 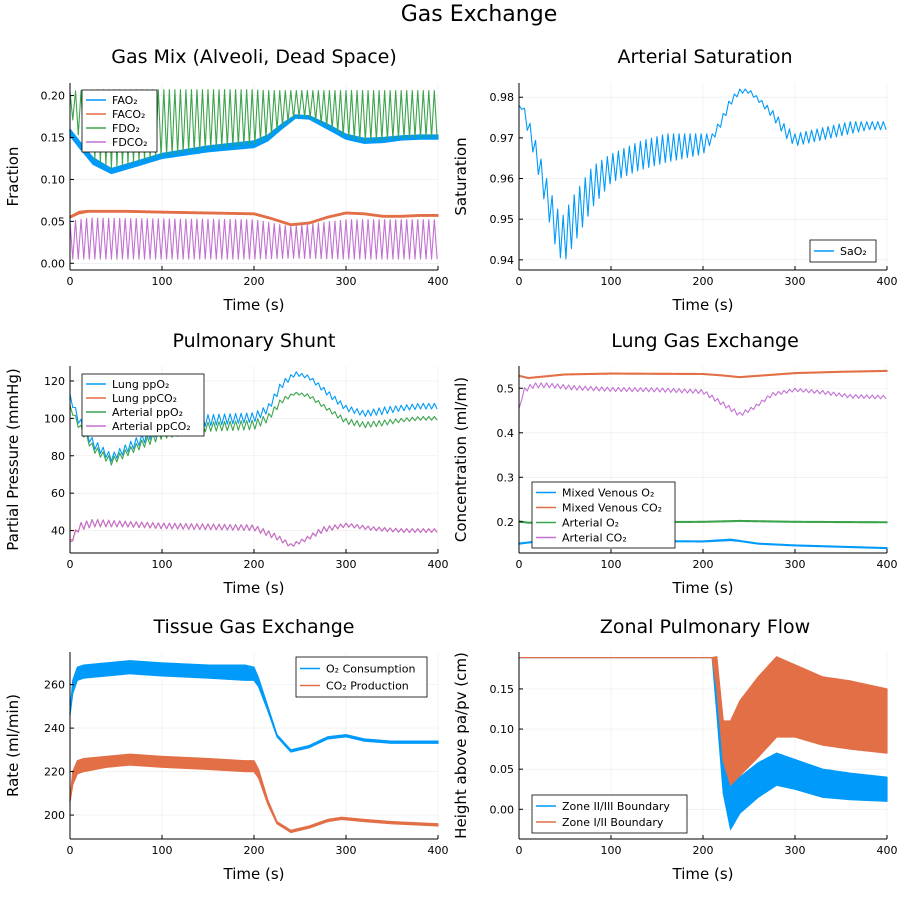 I want to click on legend-entry: Zone I/II Boundary, so click(x=613, y=822).